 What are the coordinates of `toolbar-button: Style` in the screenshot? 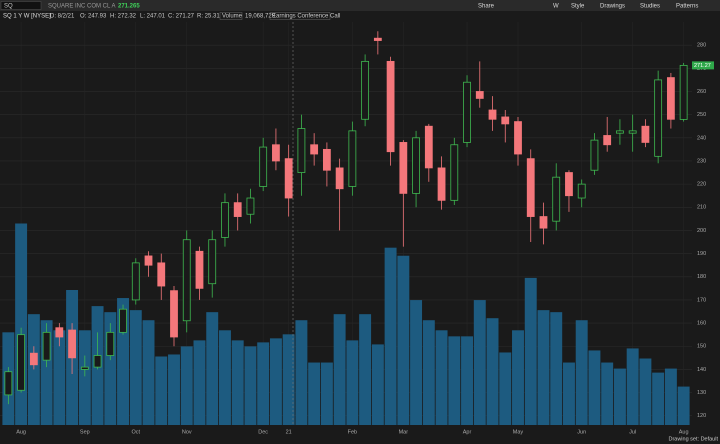 It's located at (578, 7).